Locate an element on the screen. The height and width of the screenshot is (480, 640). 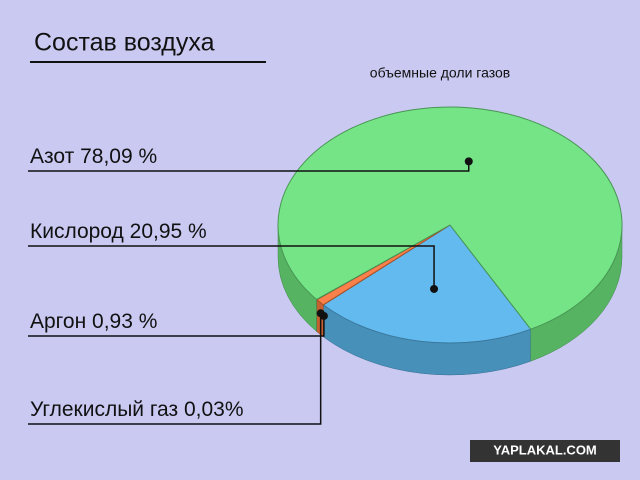
category-name: Аргон is located at coordinates (58, 321).